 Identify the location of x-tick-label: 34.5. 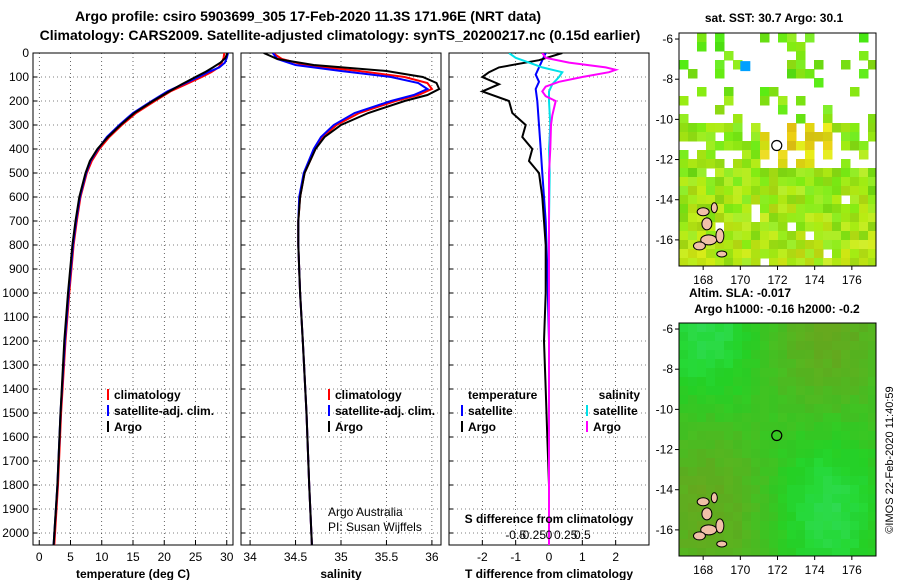
(296, 557).